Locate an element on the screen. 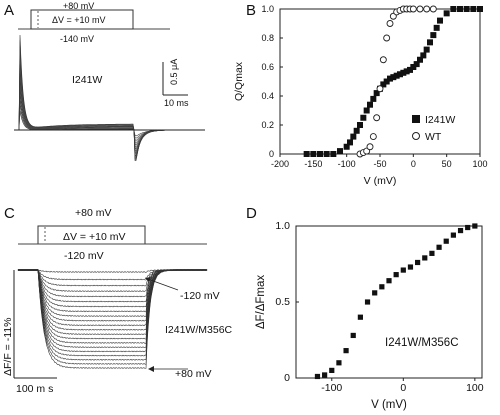 Image resolution: width=500 pixels, height=415 pixels. x-tick-label: 50 is located at coordinates (447, 164).